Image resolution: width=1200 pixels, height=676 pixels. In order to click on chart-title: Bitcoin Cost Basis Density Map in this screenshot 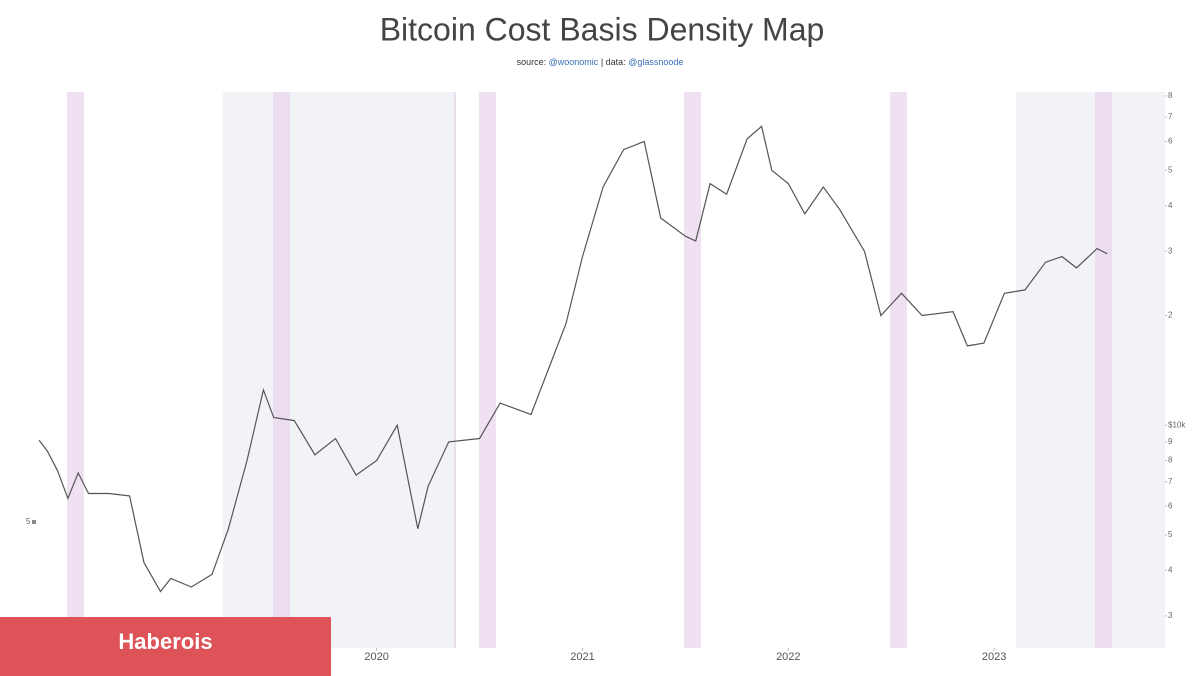, I will do `click(602, 29)`.